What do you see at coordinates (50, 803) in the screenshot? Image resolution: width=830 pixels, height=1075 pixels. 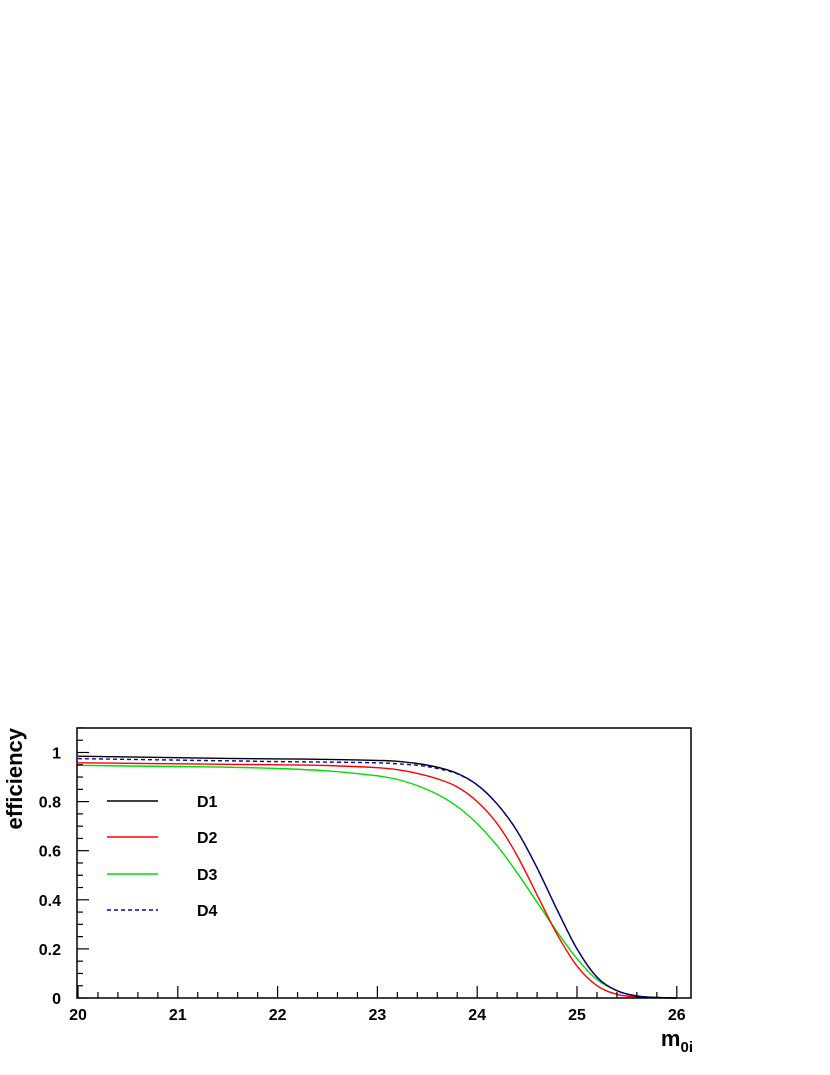 I see `y-tick-label: 0.8` at bounding box center [50, 803].